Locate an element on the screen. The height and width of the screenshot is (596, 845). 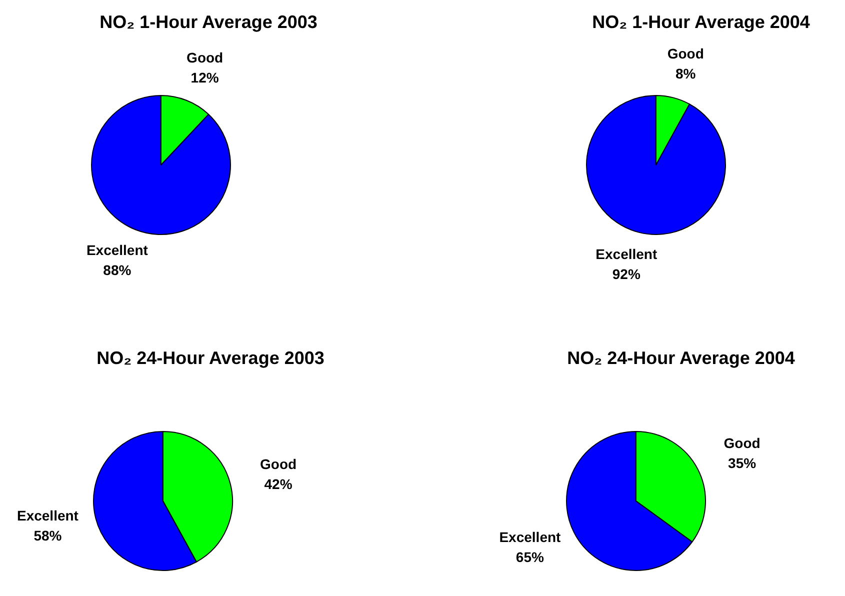
data-label: 35% is located at coordinates (742, 462).